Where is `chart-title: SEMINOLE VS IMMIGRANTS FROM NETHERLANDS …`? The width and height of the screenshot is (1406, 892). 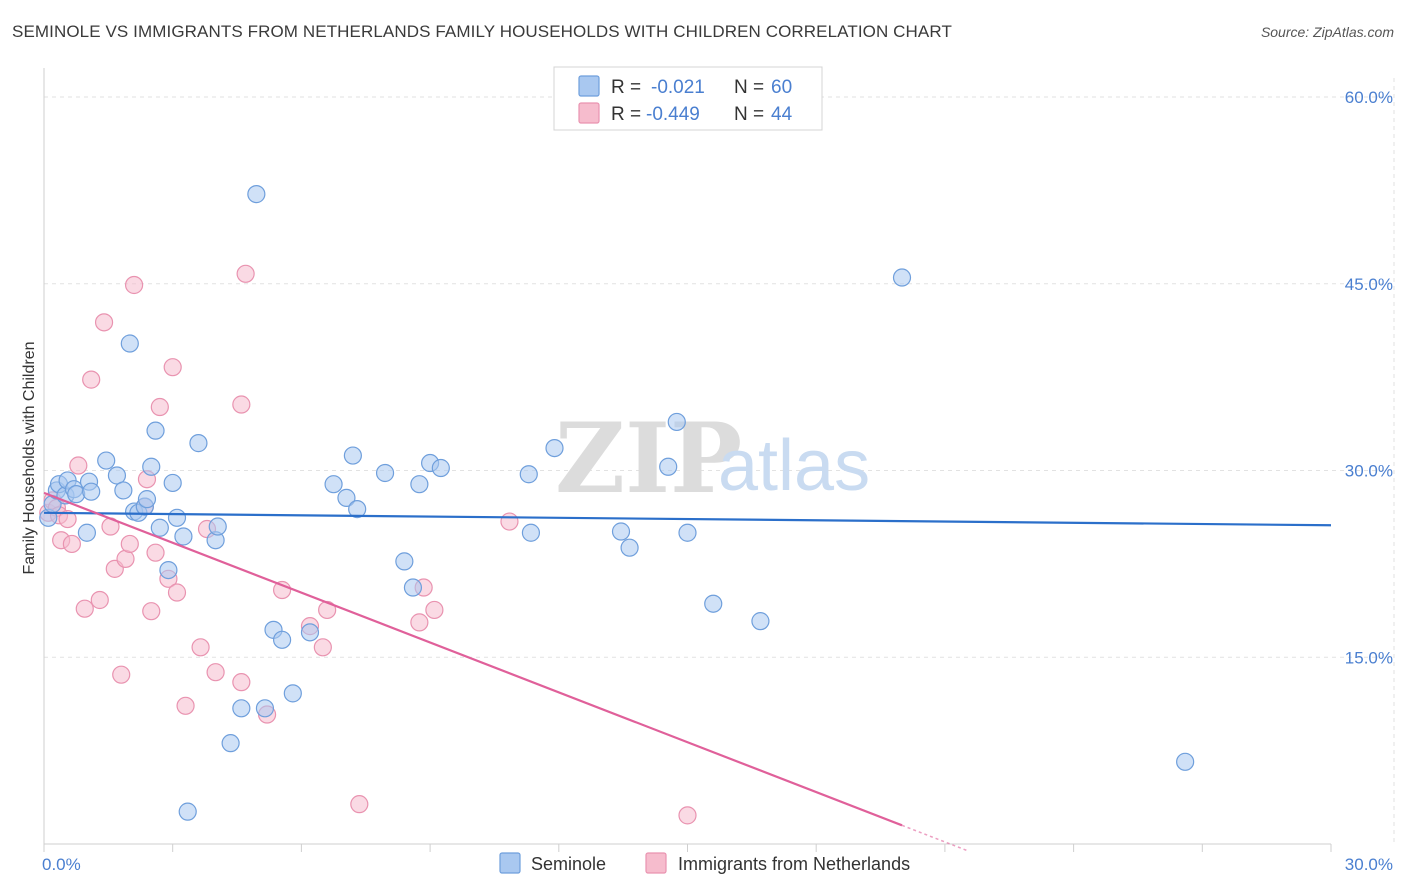
chart-title: SEMINOLE VS IMMIGRANTS FROM NETHERLANDS … is located at coordinates (482, 31).